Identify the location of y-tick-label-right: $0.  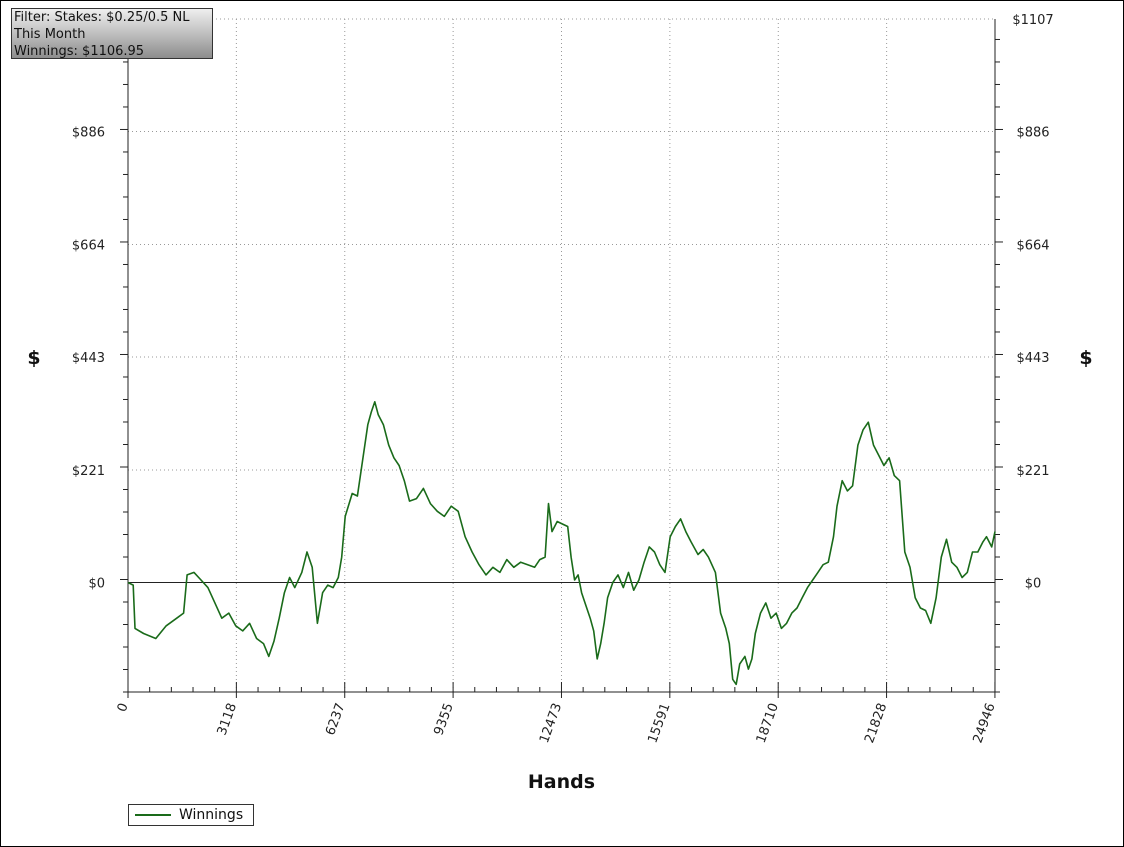
(1033, 584).